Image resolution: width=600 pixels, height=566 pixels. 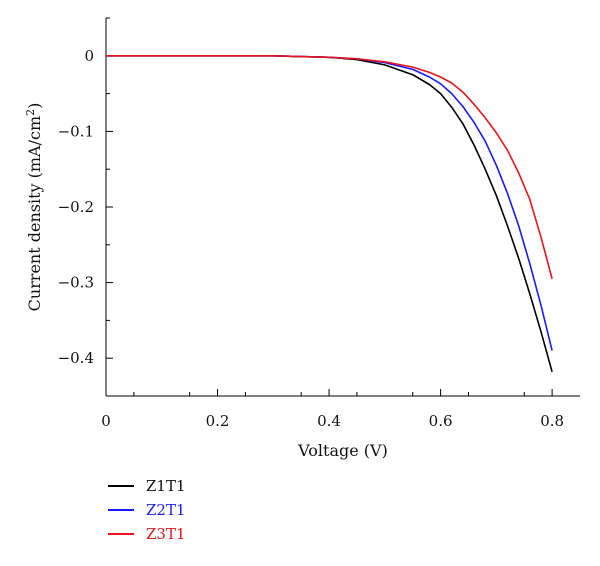 I want to click on y-axis-title-end: ), so click(x=34, y=106).